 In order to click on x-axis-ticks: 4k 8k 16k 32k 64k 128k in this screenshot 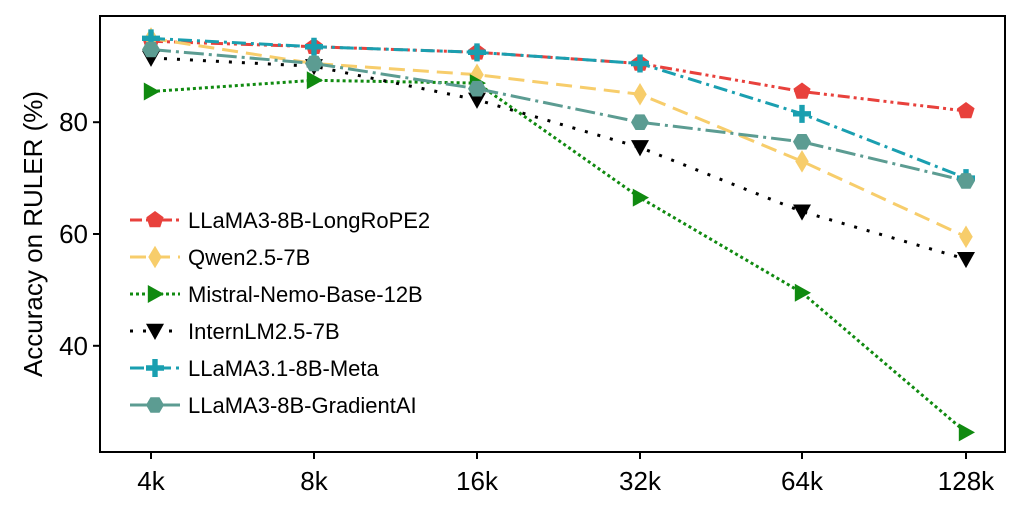, I will do `click(566, 474)`.